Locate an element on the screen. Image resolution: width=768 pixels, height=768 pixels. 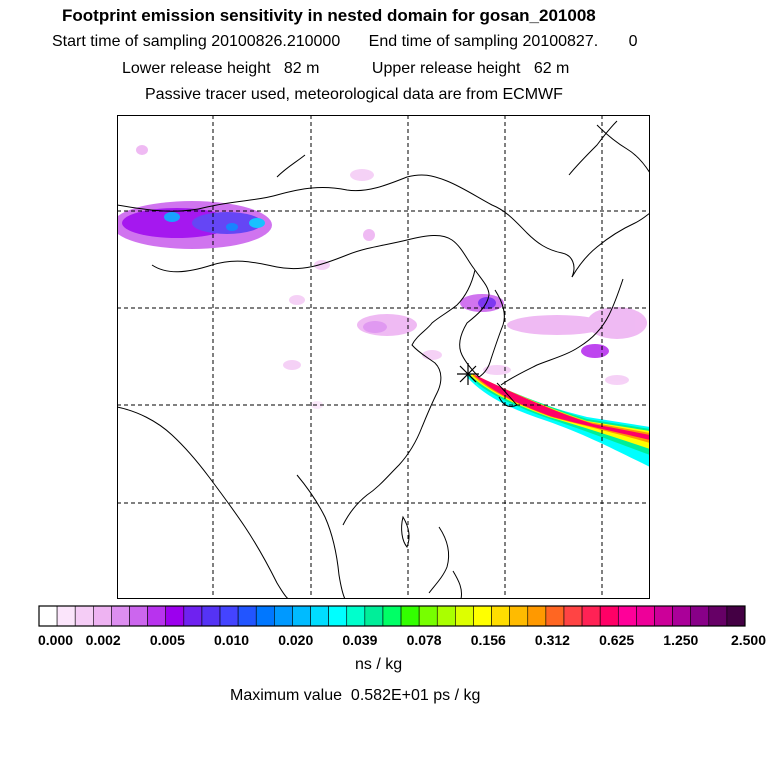
maximum-value-number: 0.582E+01 ps / kg is located at coordinates (415, 695).